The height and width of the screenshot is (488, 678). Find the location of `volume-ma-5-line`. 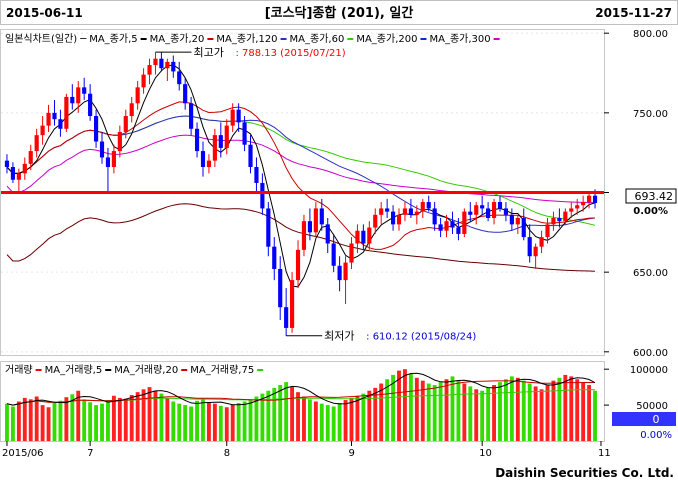

volume-ma-5-line is located at coordinates (301, 389).